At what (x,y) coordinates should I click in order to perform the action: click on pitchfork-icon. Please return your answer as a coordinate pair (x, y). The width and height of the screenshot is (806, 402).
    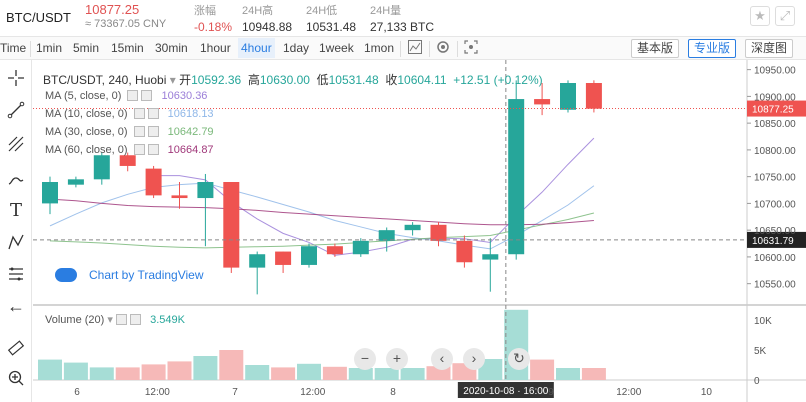
    Looking at the image, I should click on (16, 144).